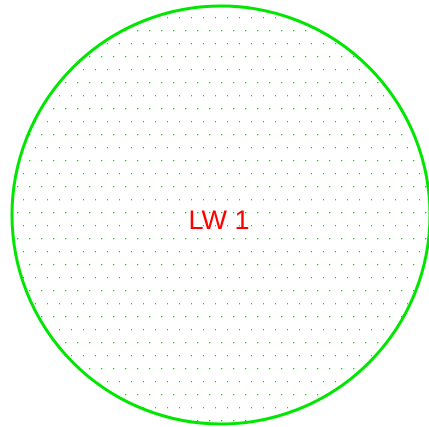 The height and width of the screenshot is (427, 429). Describe the element at coordinates (218, 220) in the screenshot. I see `zone-label: LW 1` at that location.